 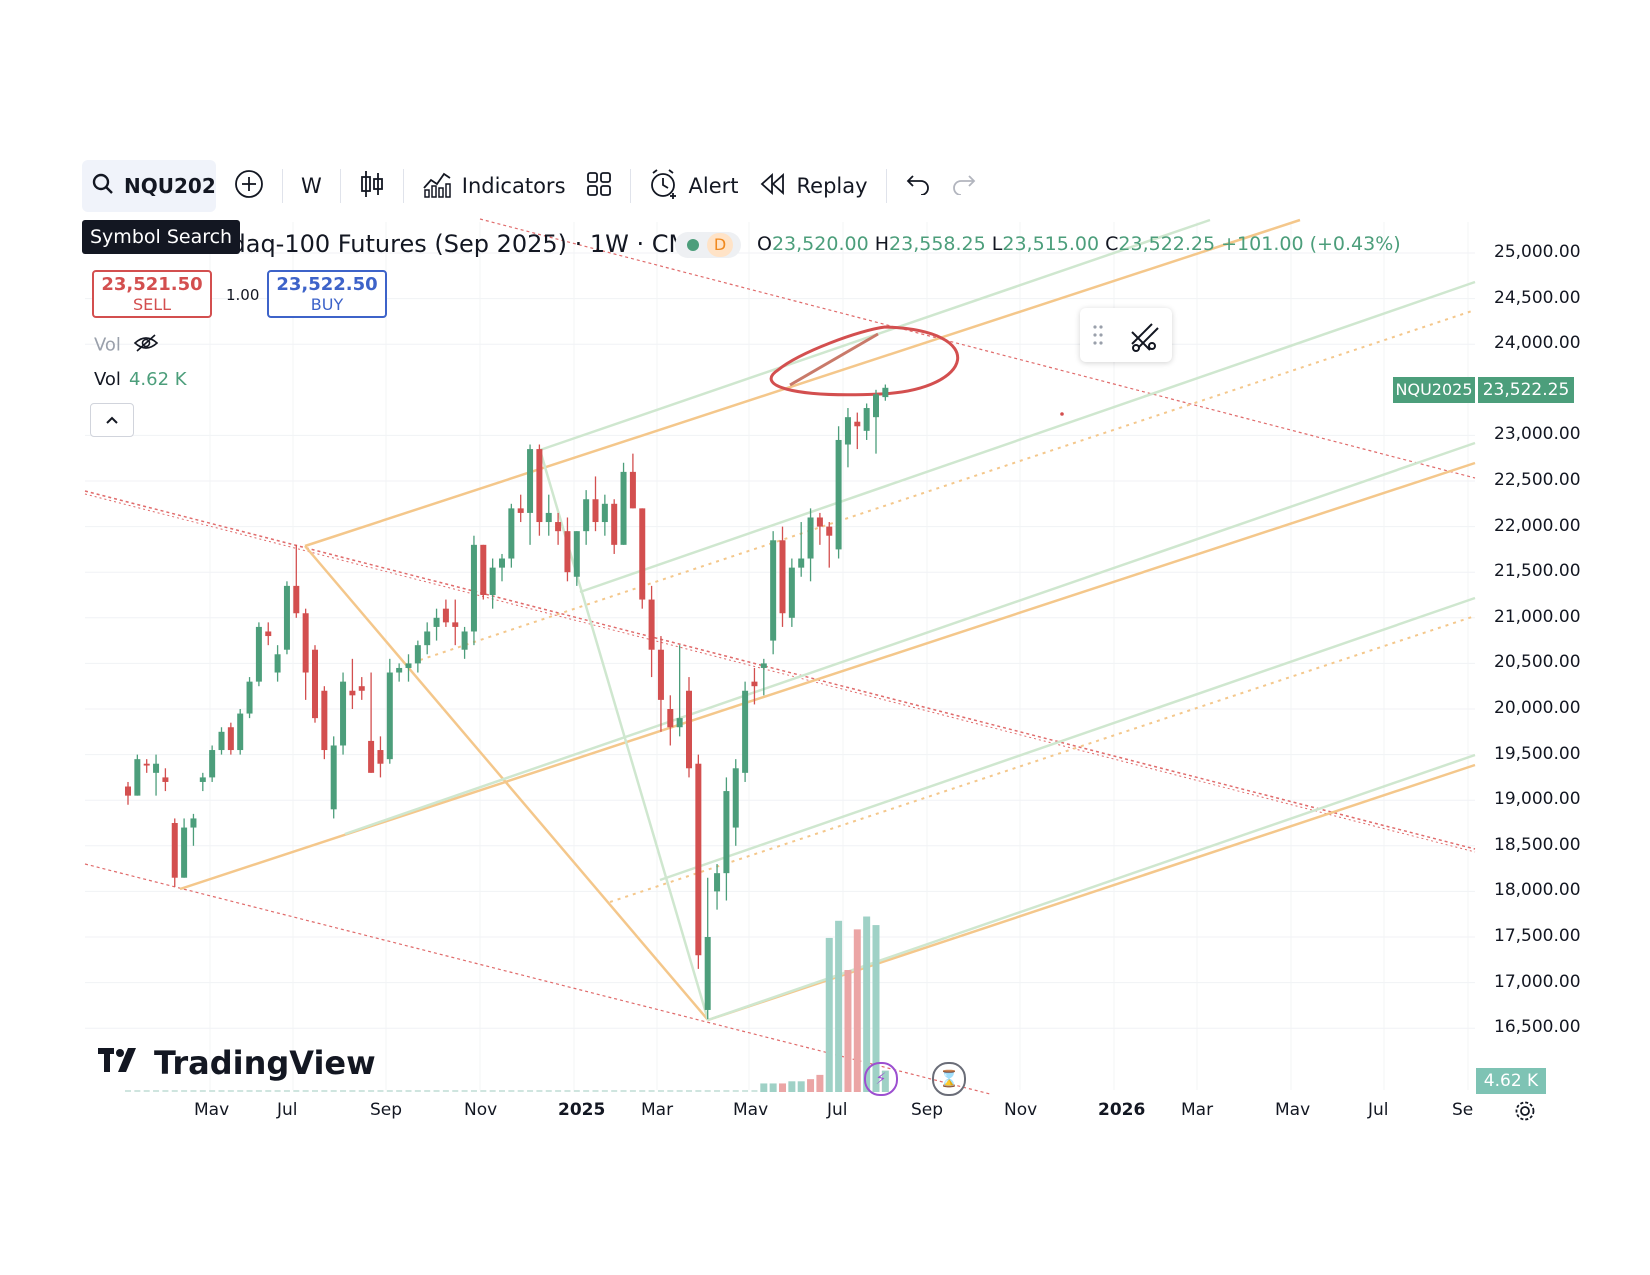 What do you see at coordinates (881, 1079) in the screenshot?
I see `realtime-button: ⚡` at bounding box center [881, 1079].